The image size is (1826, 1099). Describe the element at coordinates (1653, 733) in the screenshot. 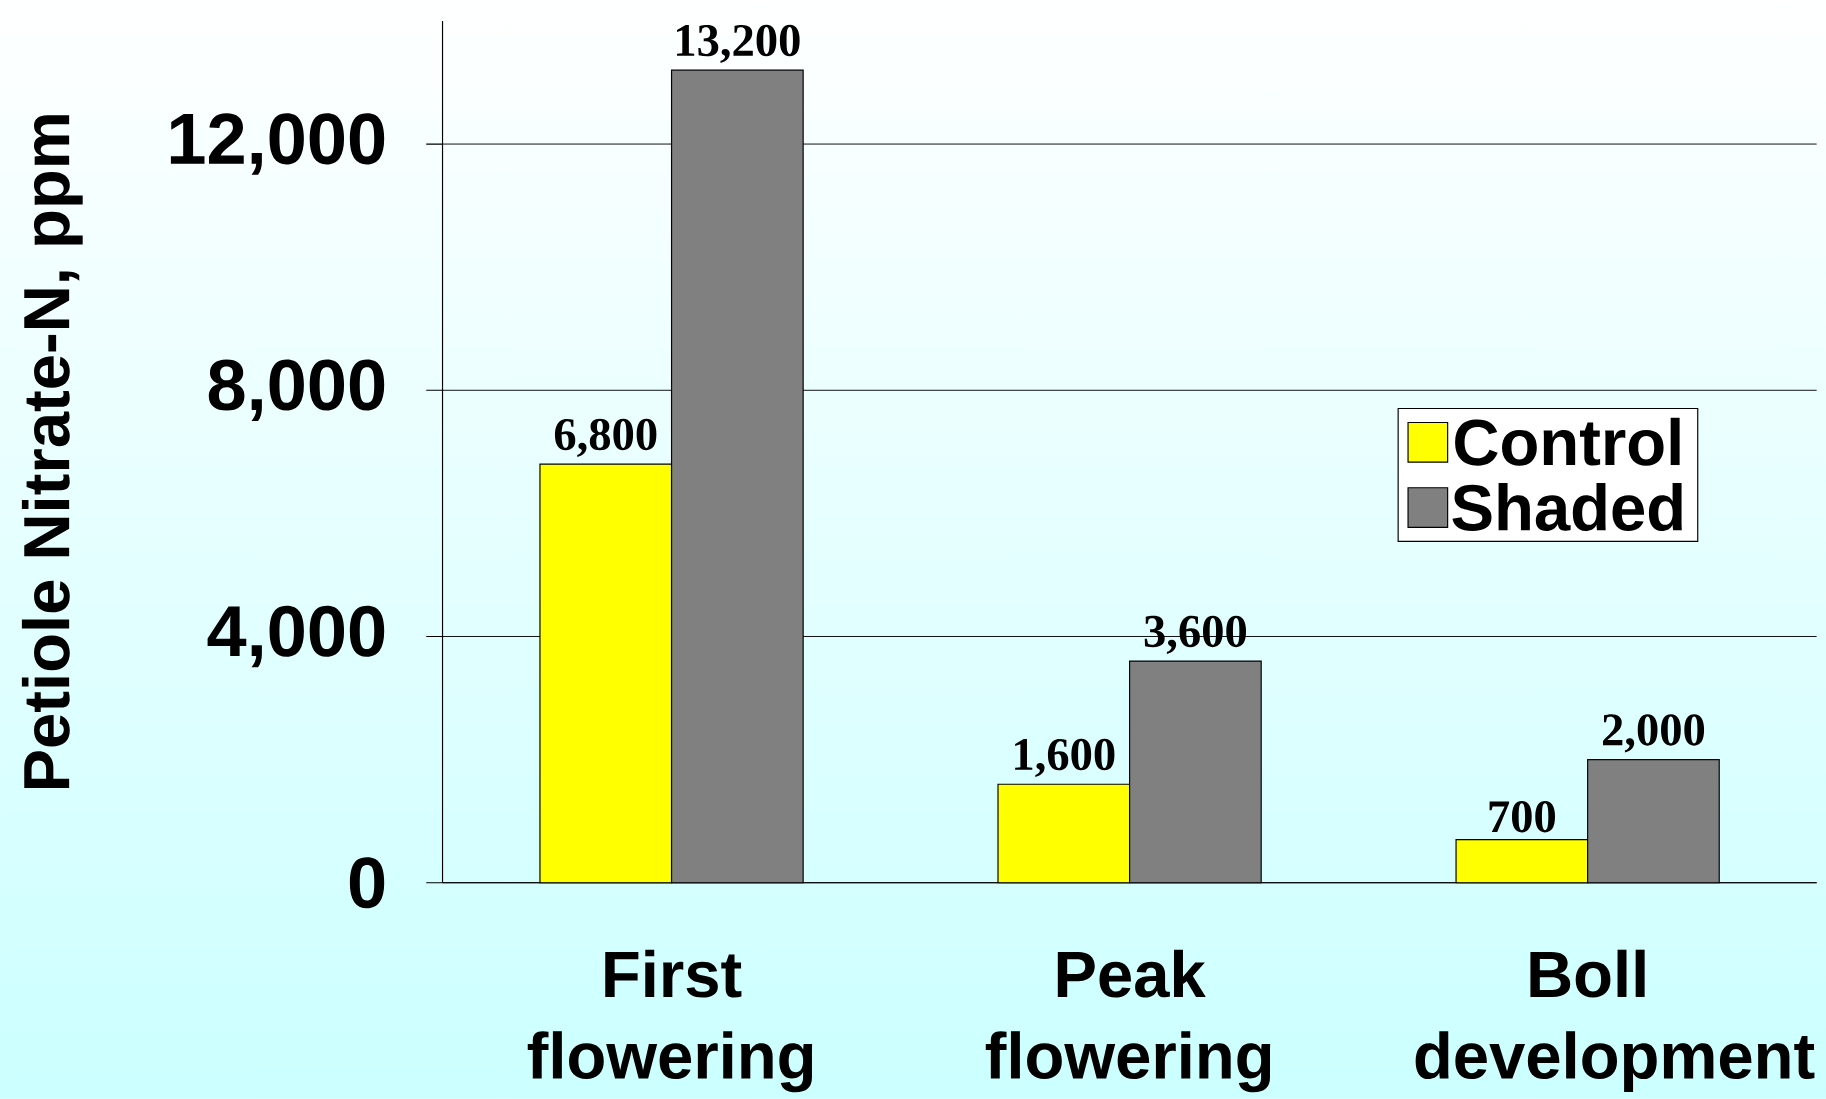

I see `data-label: 2,000` at that location.